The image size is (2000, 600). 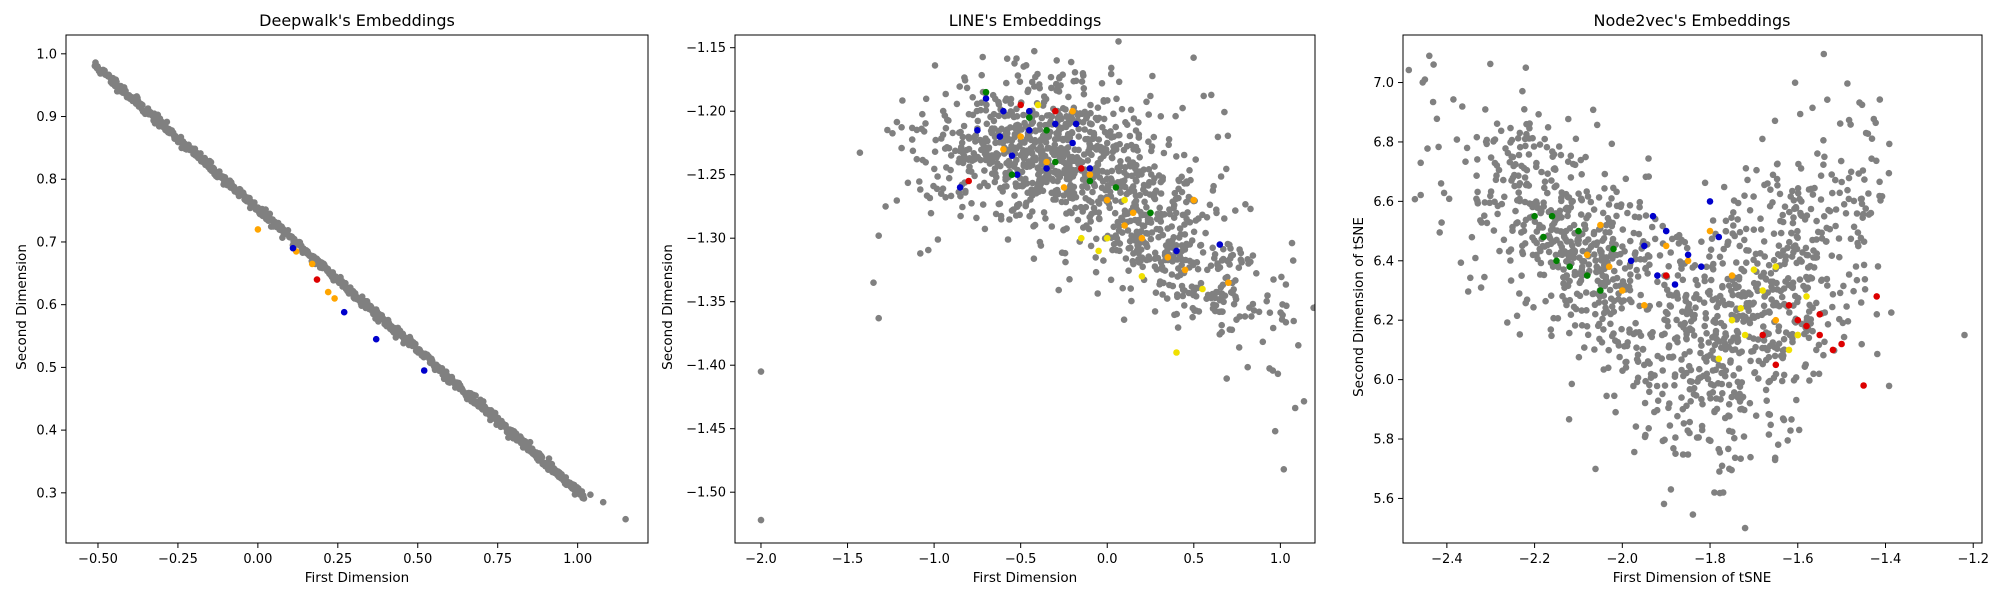 I want to click on y-tick-label: −1.45, so click(x=706, y=429).